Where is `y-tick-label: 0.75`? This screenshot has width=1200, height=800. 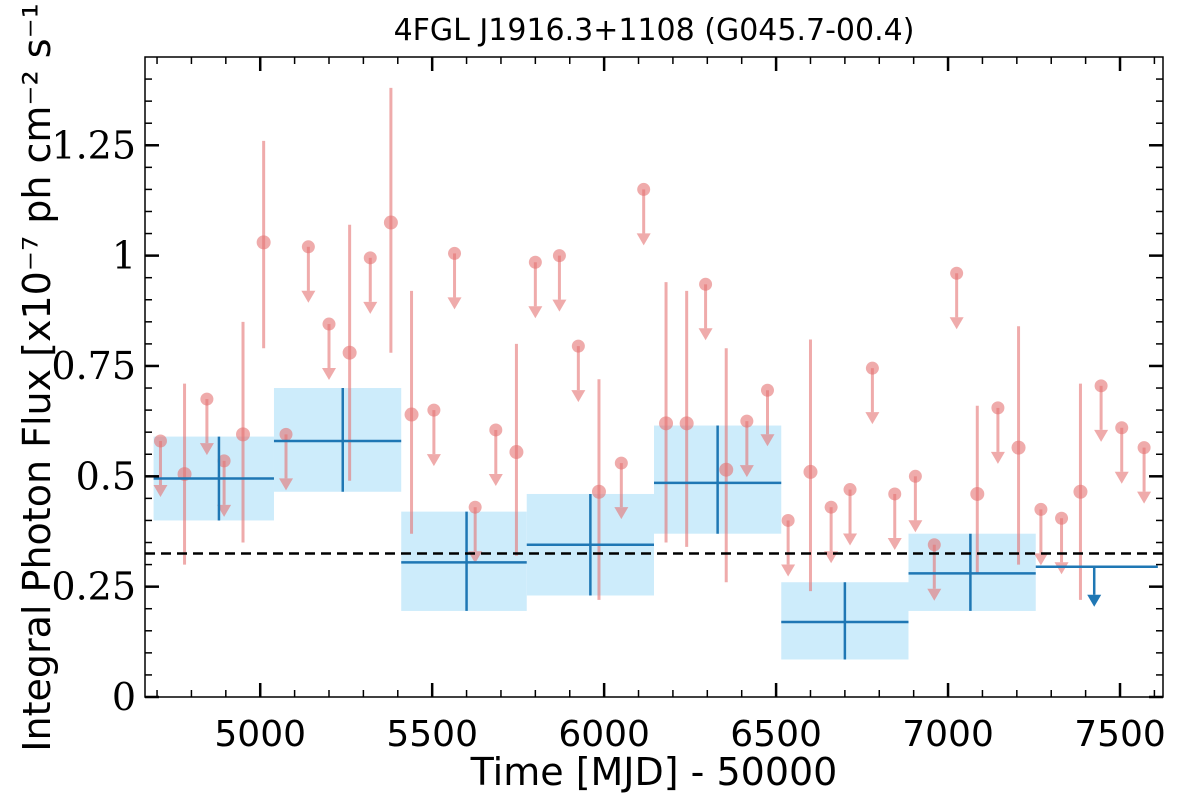 y-tick-label: 0.75 is located at coordinates (93, 366).